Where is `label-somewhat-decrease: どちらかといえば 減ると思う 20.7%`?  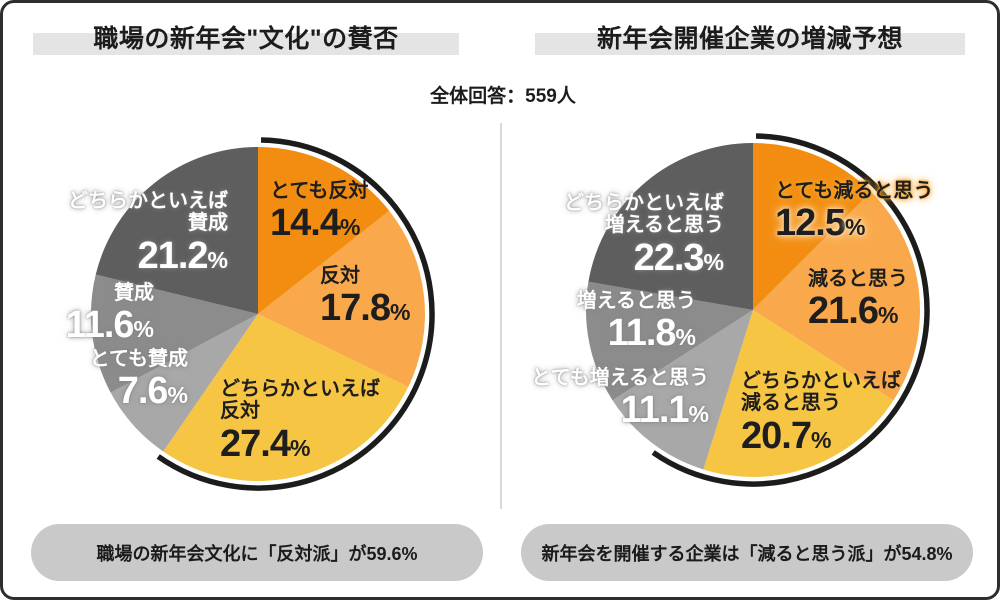
label-somewhat-decrease: どちらかといえば 減ると思う 20.7% is located at coordinates (821, 412).